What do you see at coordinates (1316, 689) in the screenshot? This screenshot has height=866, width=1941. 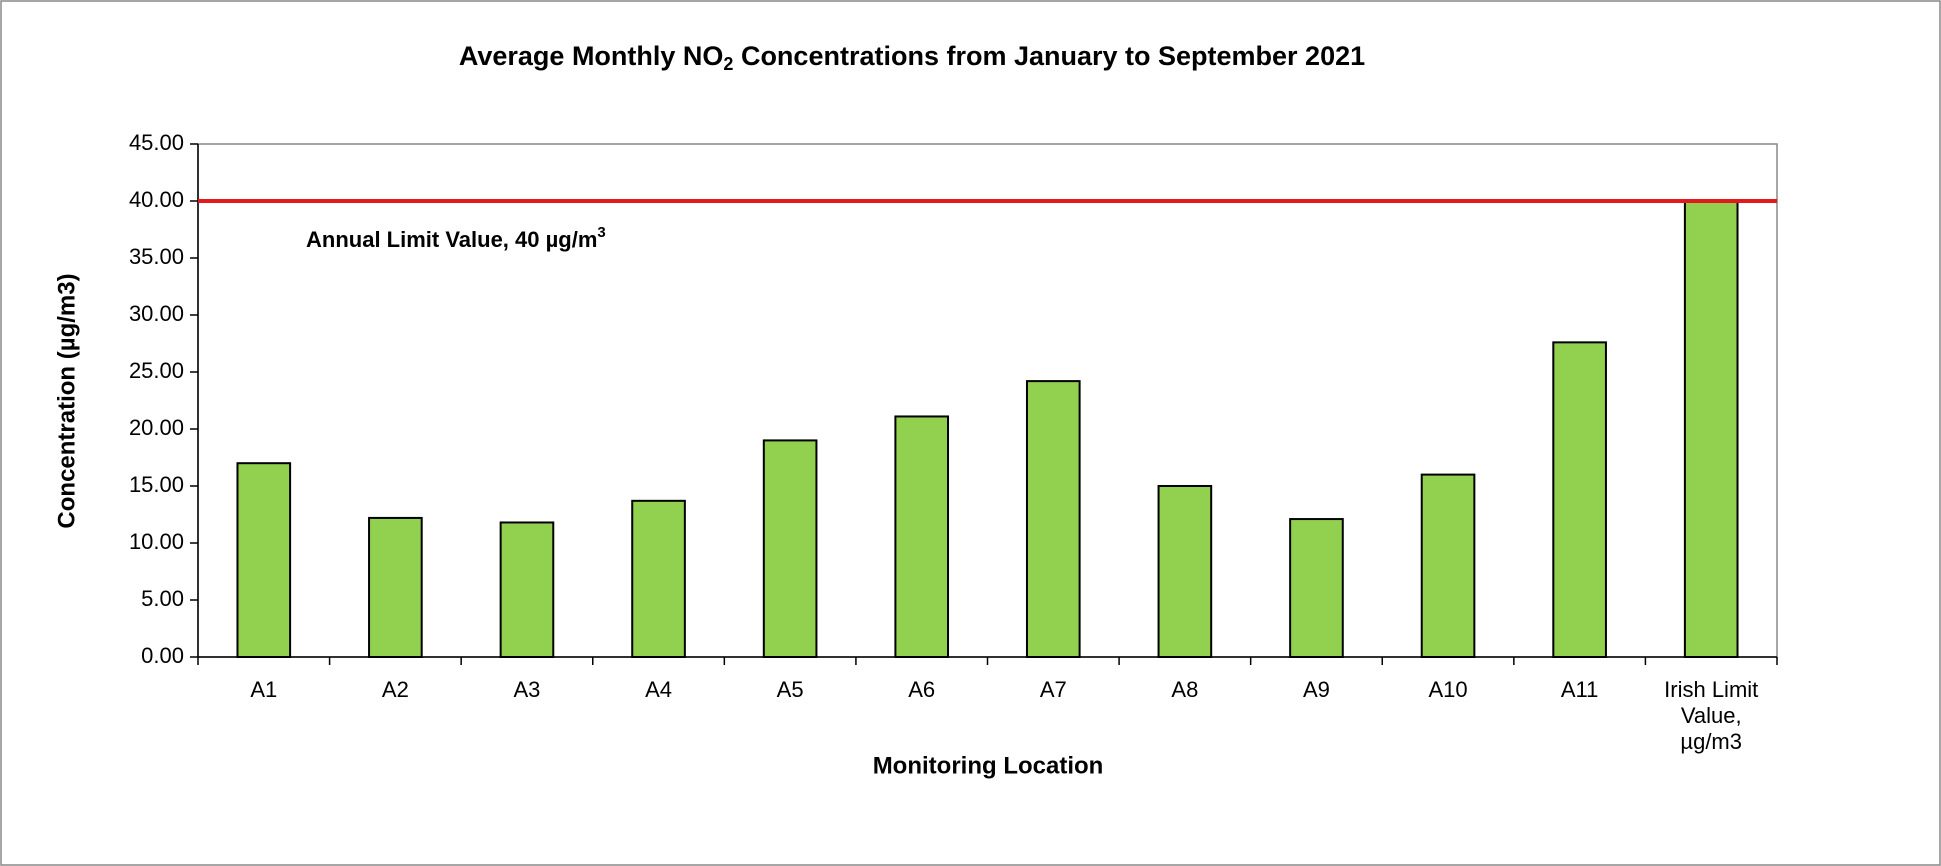 I see `x-tick-label: A9` at bounding box center [1316, 689].